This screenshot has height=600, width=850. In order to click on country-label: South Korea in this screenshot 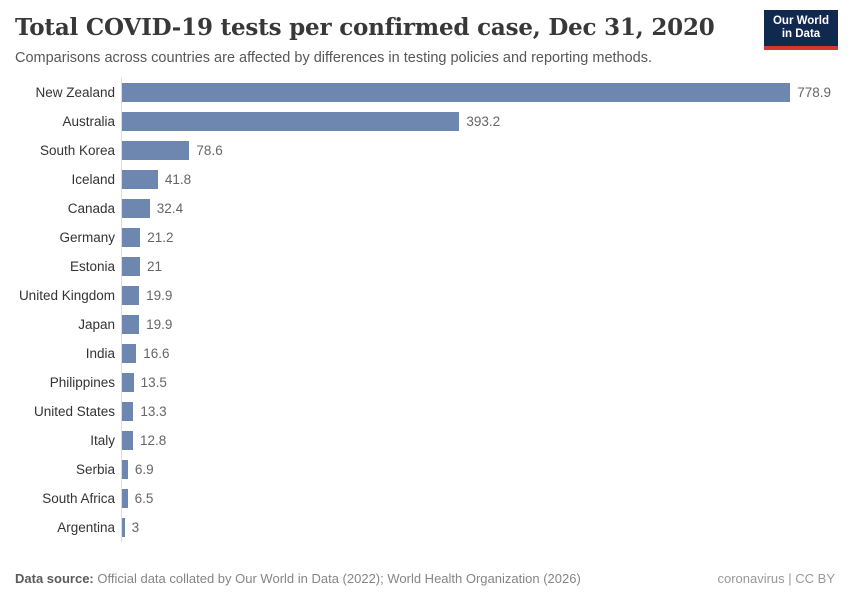, I will do `click(77, 150)`.